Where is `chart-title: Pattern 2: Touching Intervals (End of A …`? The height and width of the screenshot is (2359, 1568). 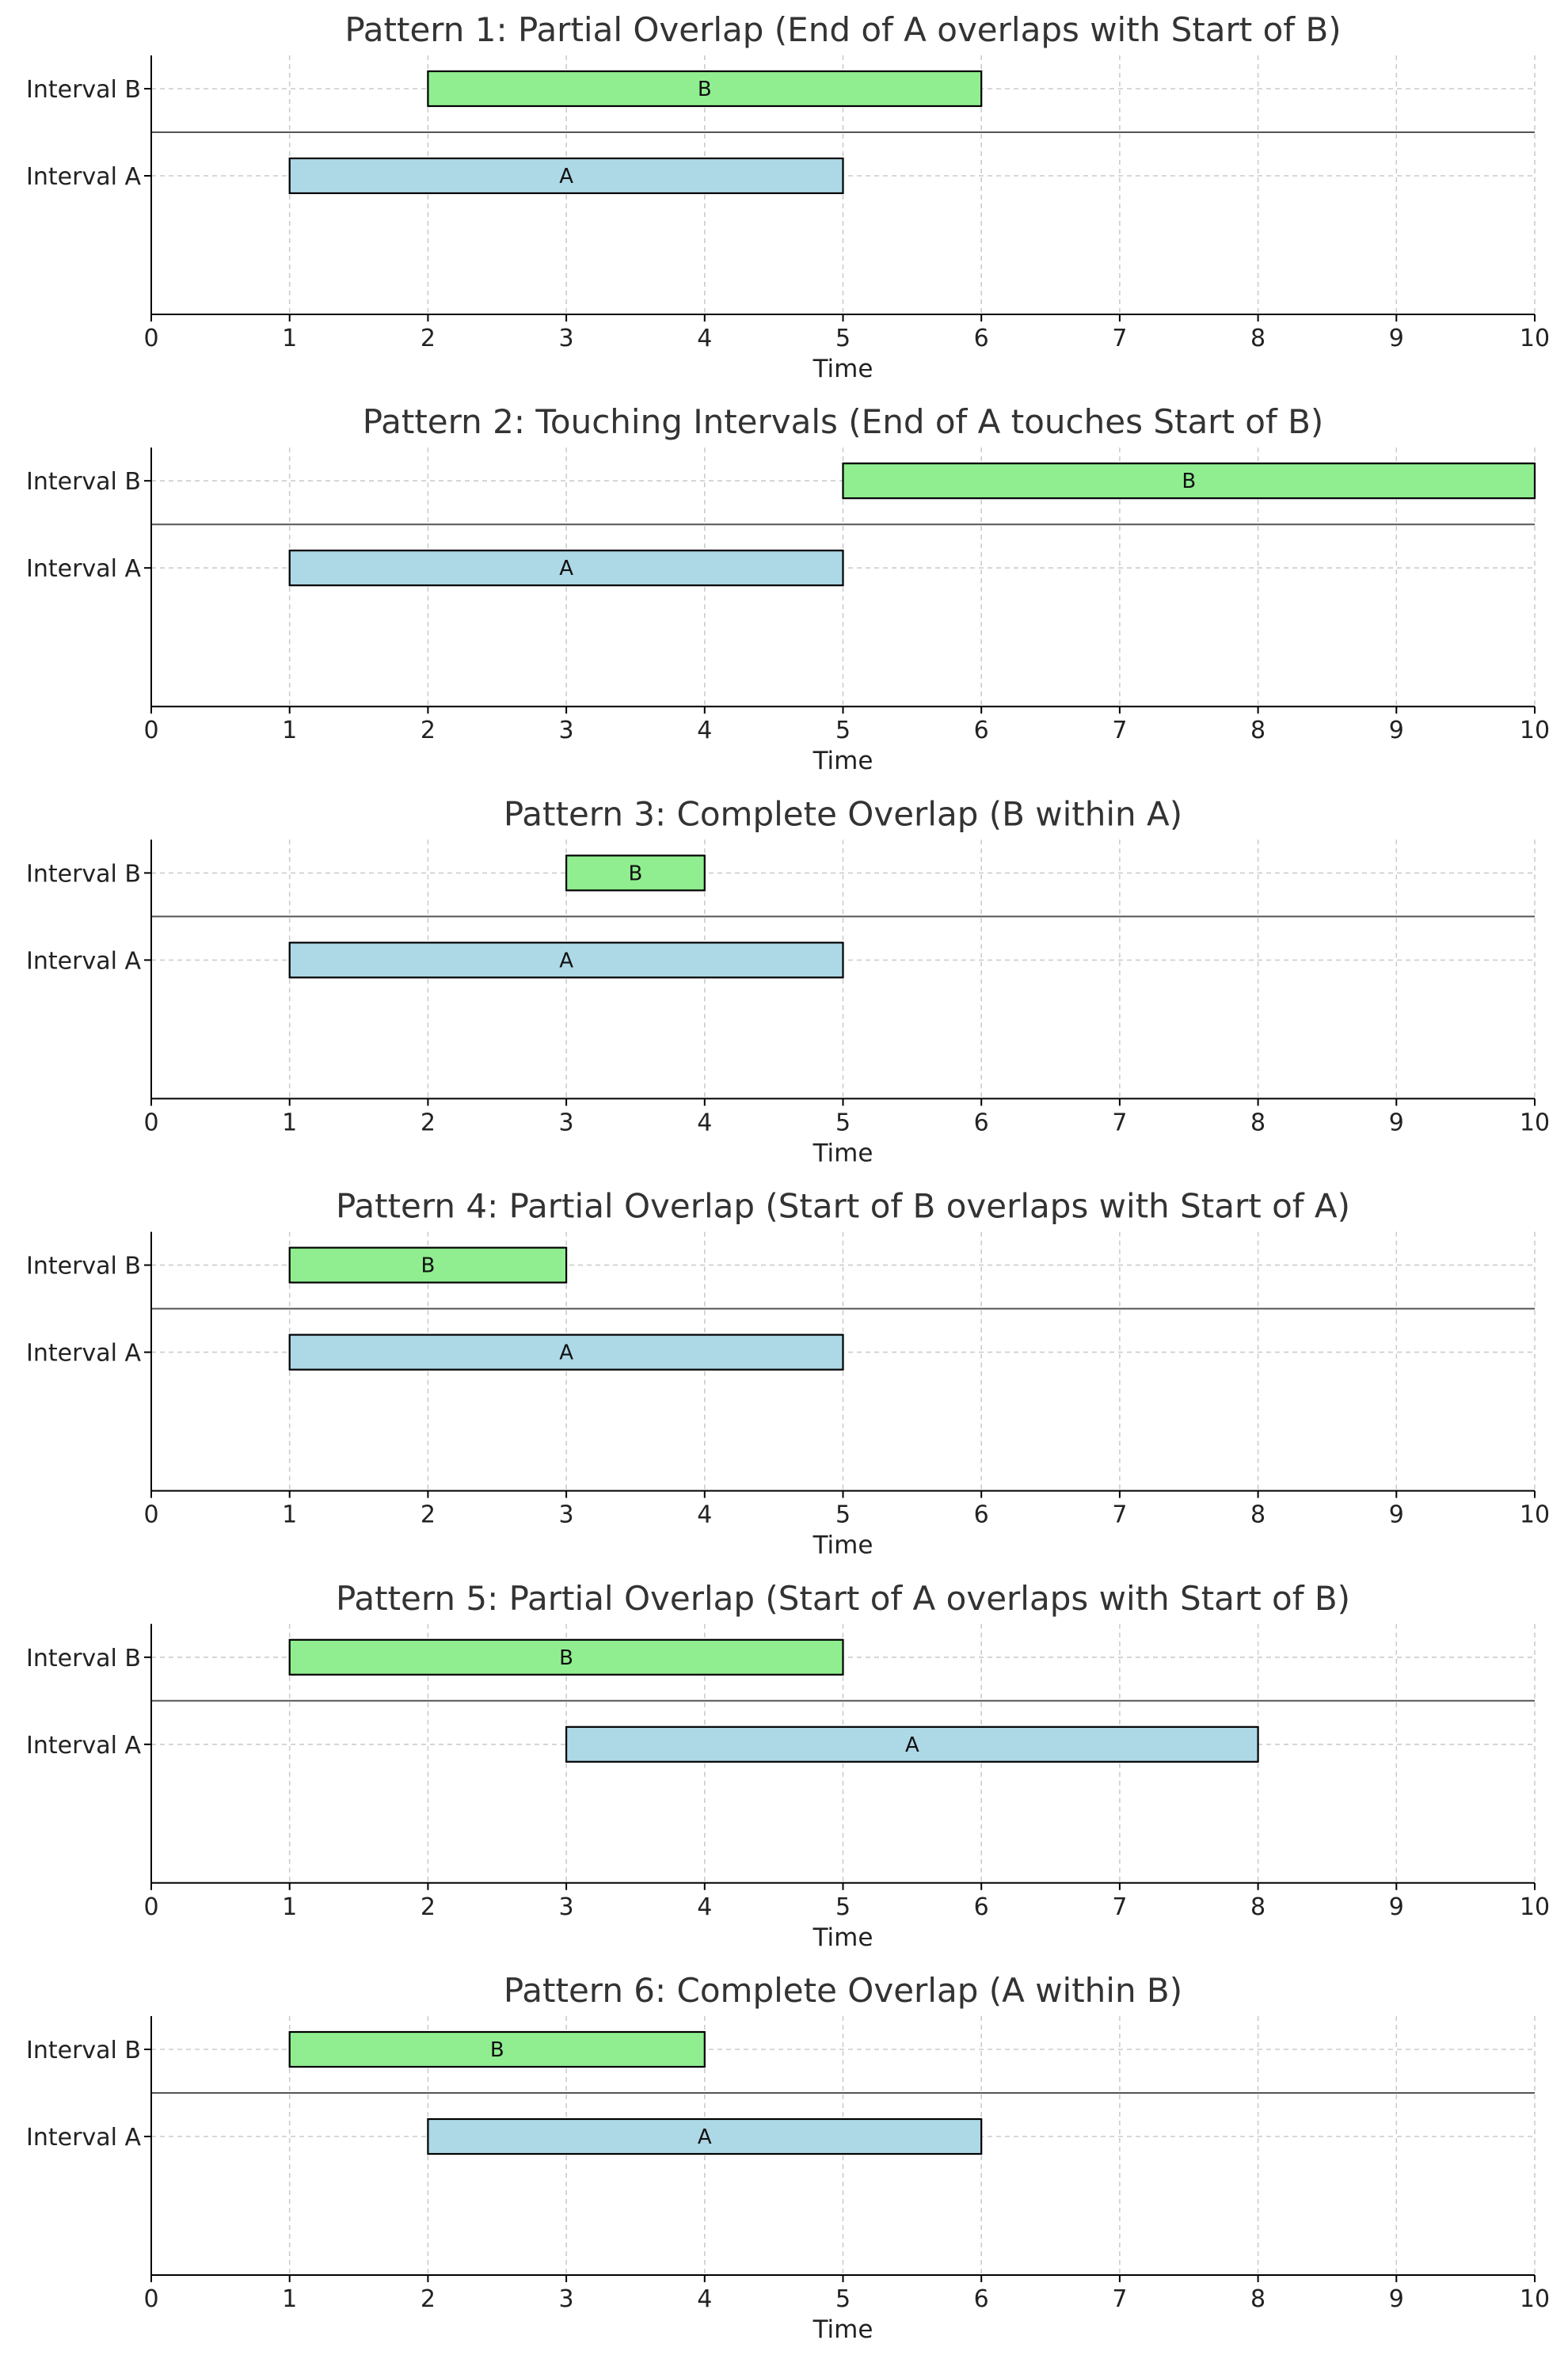 chart-title: Pattern 2: Touching Intervals (End of A … is located at coordinates (844, 421).